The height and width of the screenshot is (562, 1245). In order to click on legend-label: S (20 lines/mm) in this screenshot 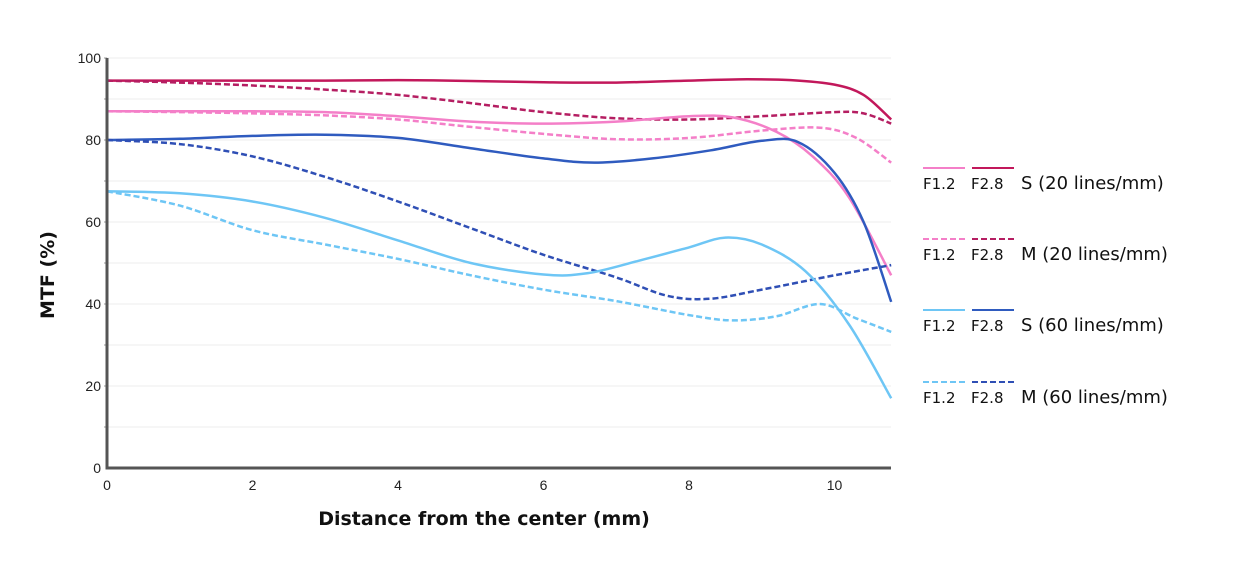, I will do `click(1092, 183)`.